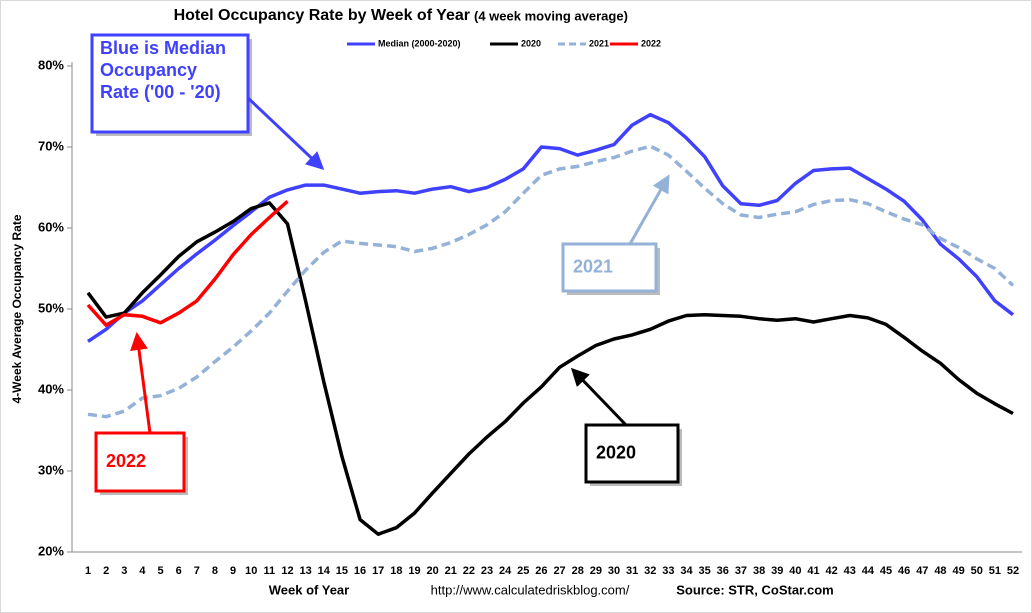 Image resolution: width=1032 pixels, height=613 pixels. I want to click on x-tick-label: 46, so click(904, 571).